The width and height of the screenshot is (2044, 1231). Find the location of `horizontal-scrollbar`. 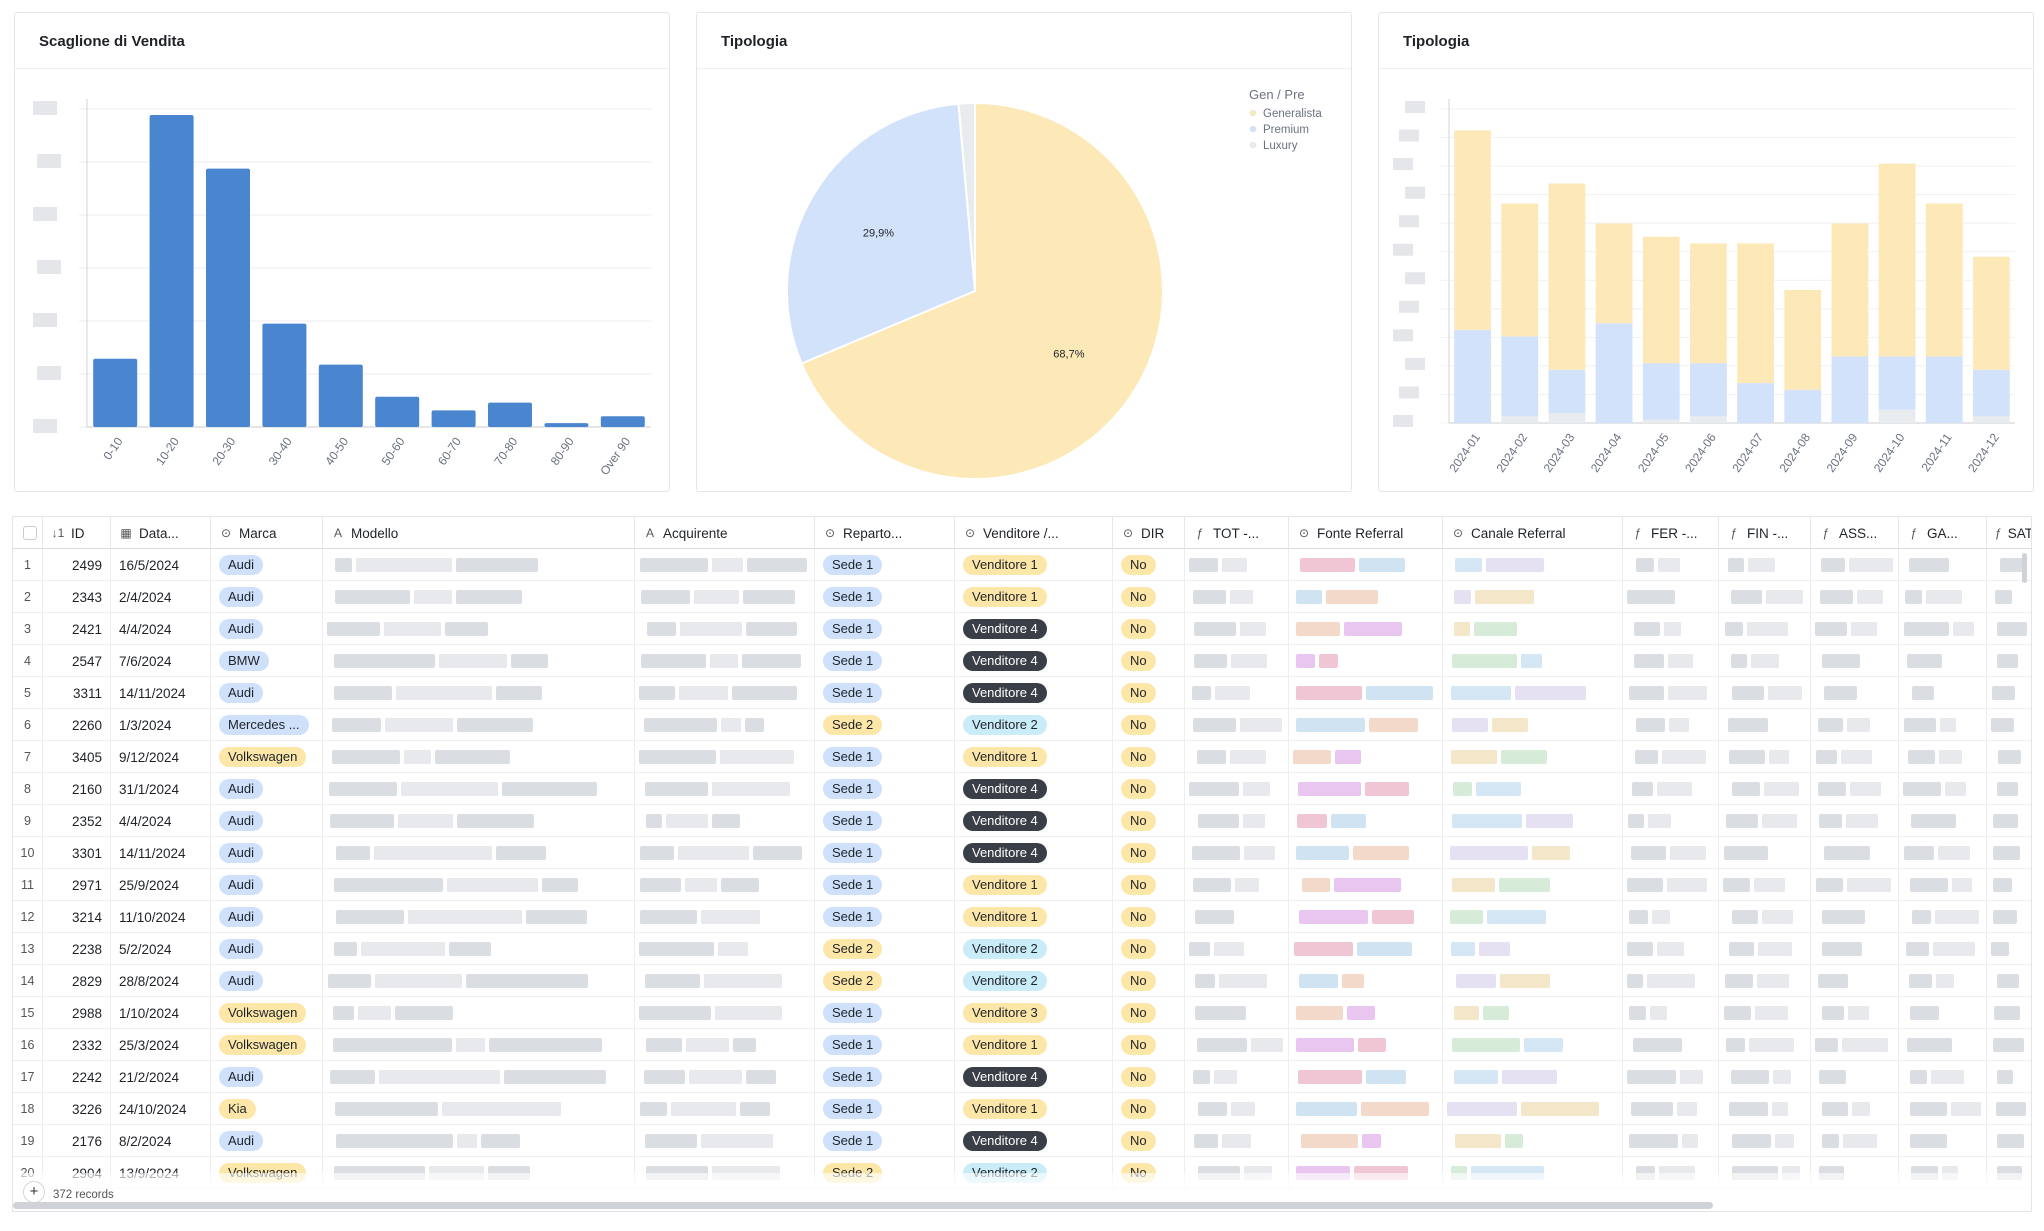

horizontal-scrollbar is located at coordinates (863, 1205).